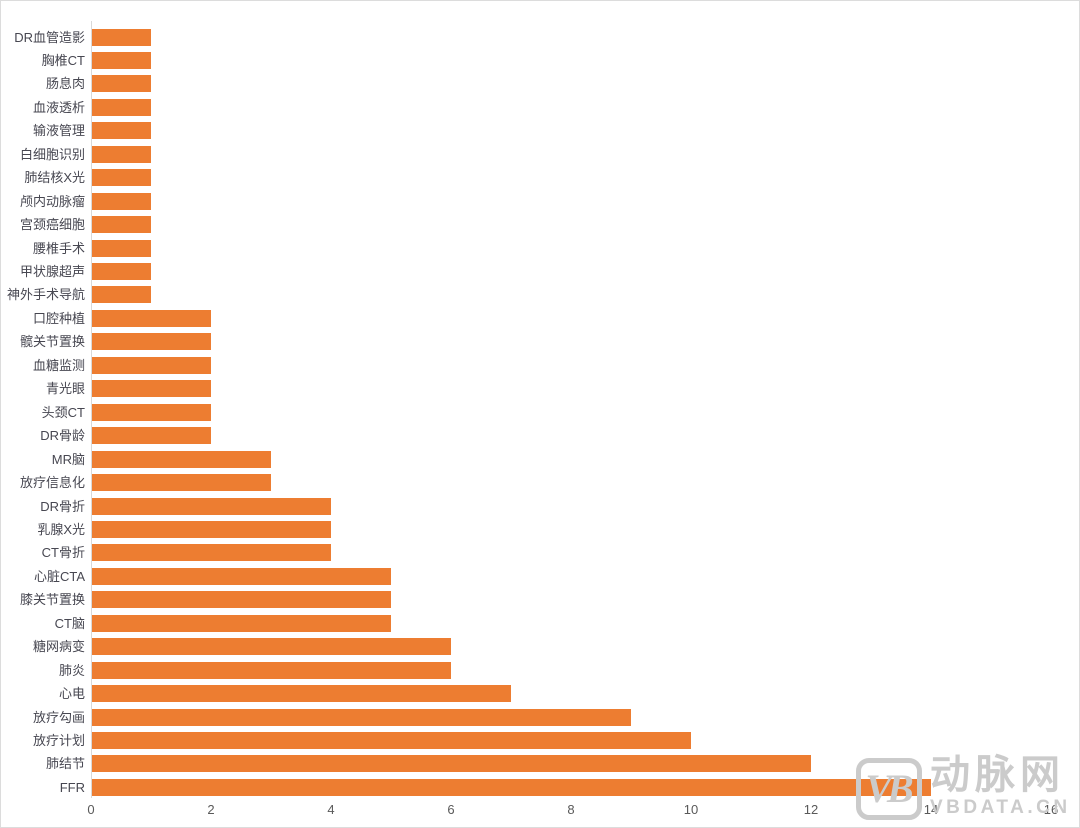 The height and width of the screenshot is (828, 1080). Describe the element at coordinates (540, 84) in the screenshot. I see `table-row: 肠息肉` at that location.